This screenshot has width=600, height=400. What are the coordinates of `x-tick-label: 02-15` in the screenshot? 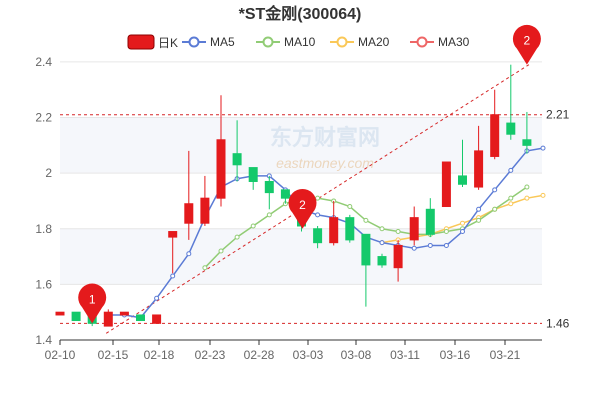 It's located at (113, 355).